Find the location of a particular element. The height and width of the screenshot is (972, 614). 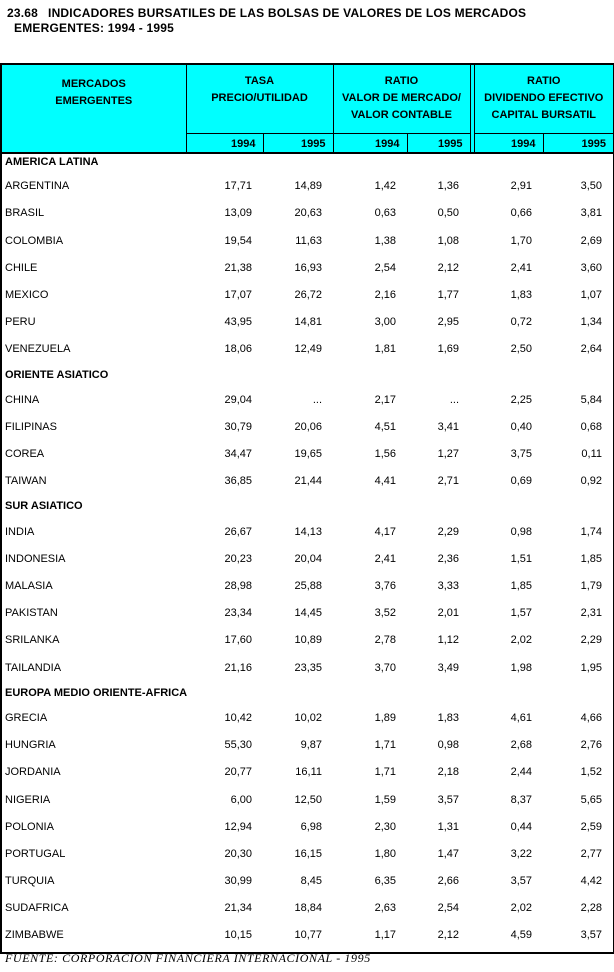

value-cell: 16,93 is located at coordinates (308, 267).